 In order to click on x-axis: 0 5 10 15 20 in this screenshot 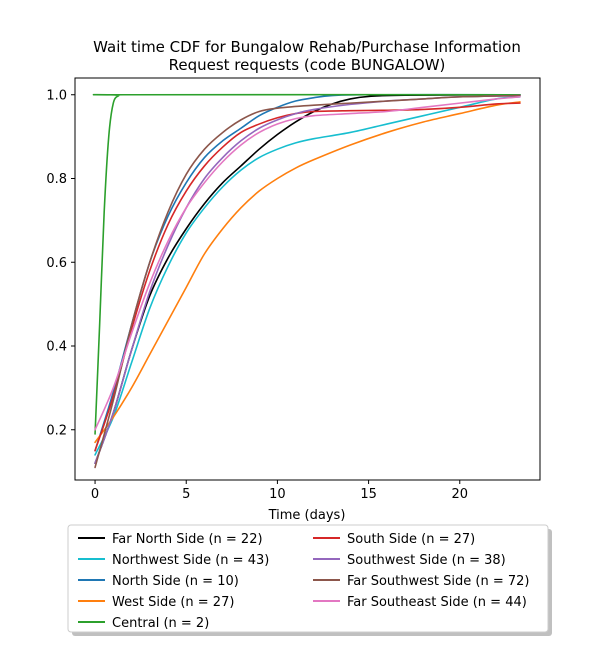, I will do `click(279, 491)`.